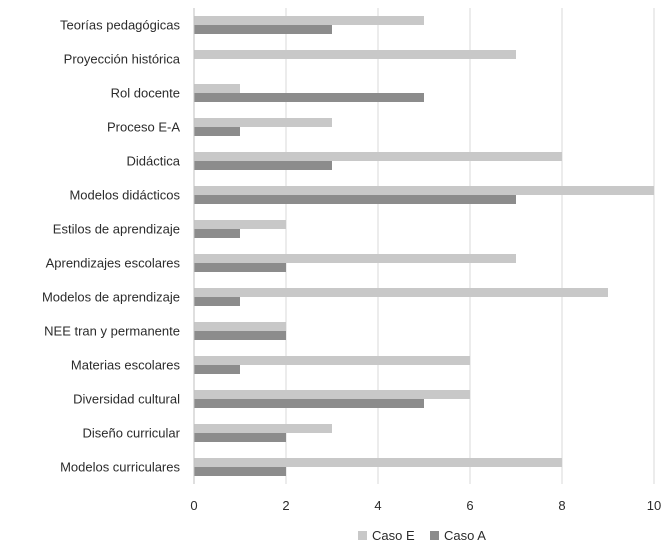 This screenshot has width=664, height=550. What do you see at coordinates (122, 59) in the screenshot?
I see `category-label: Proyección histórica` at bounding box center [122, 59].